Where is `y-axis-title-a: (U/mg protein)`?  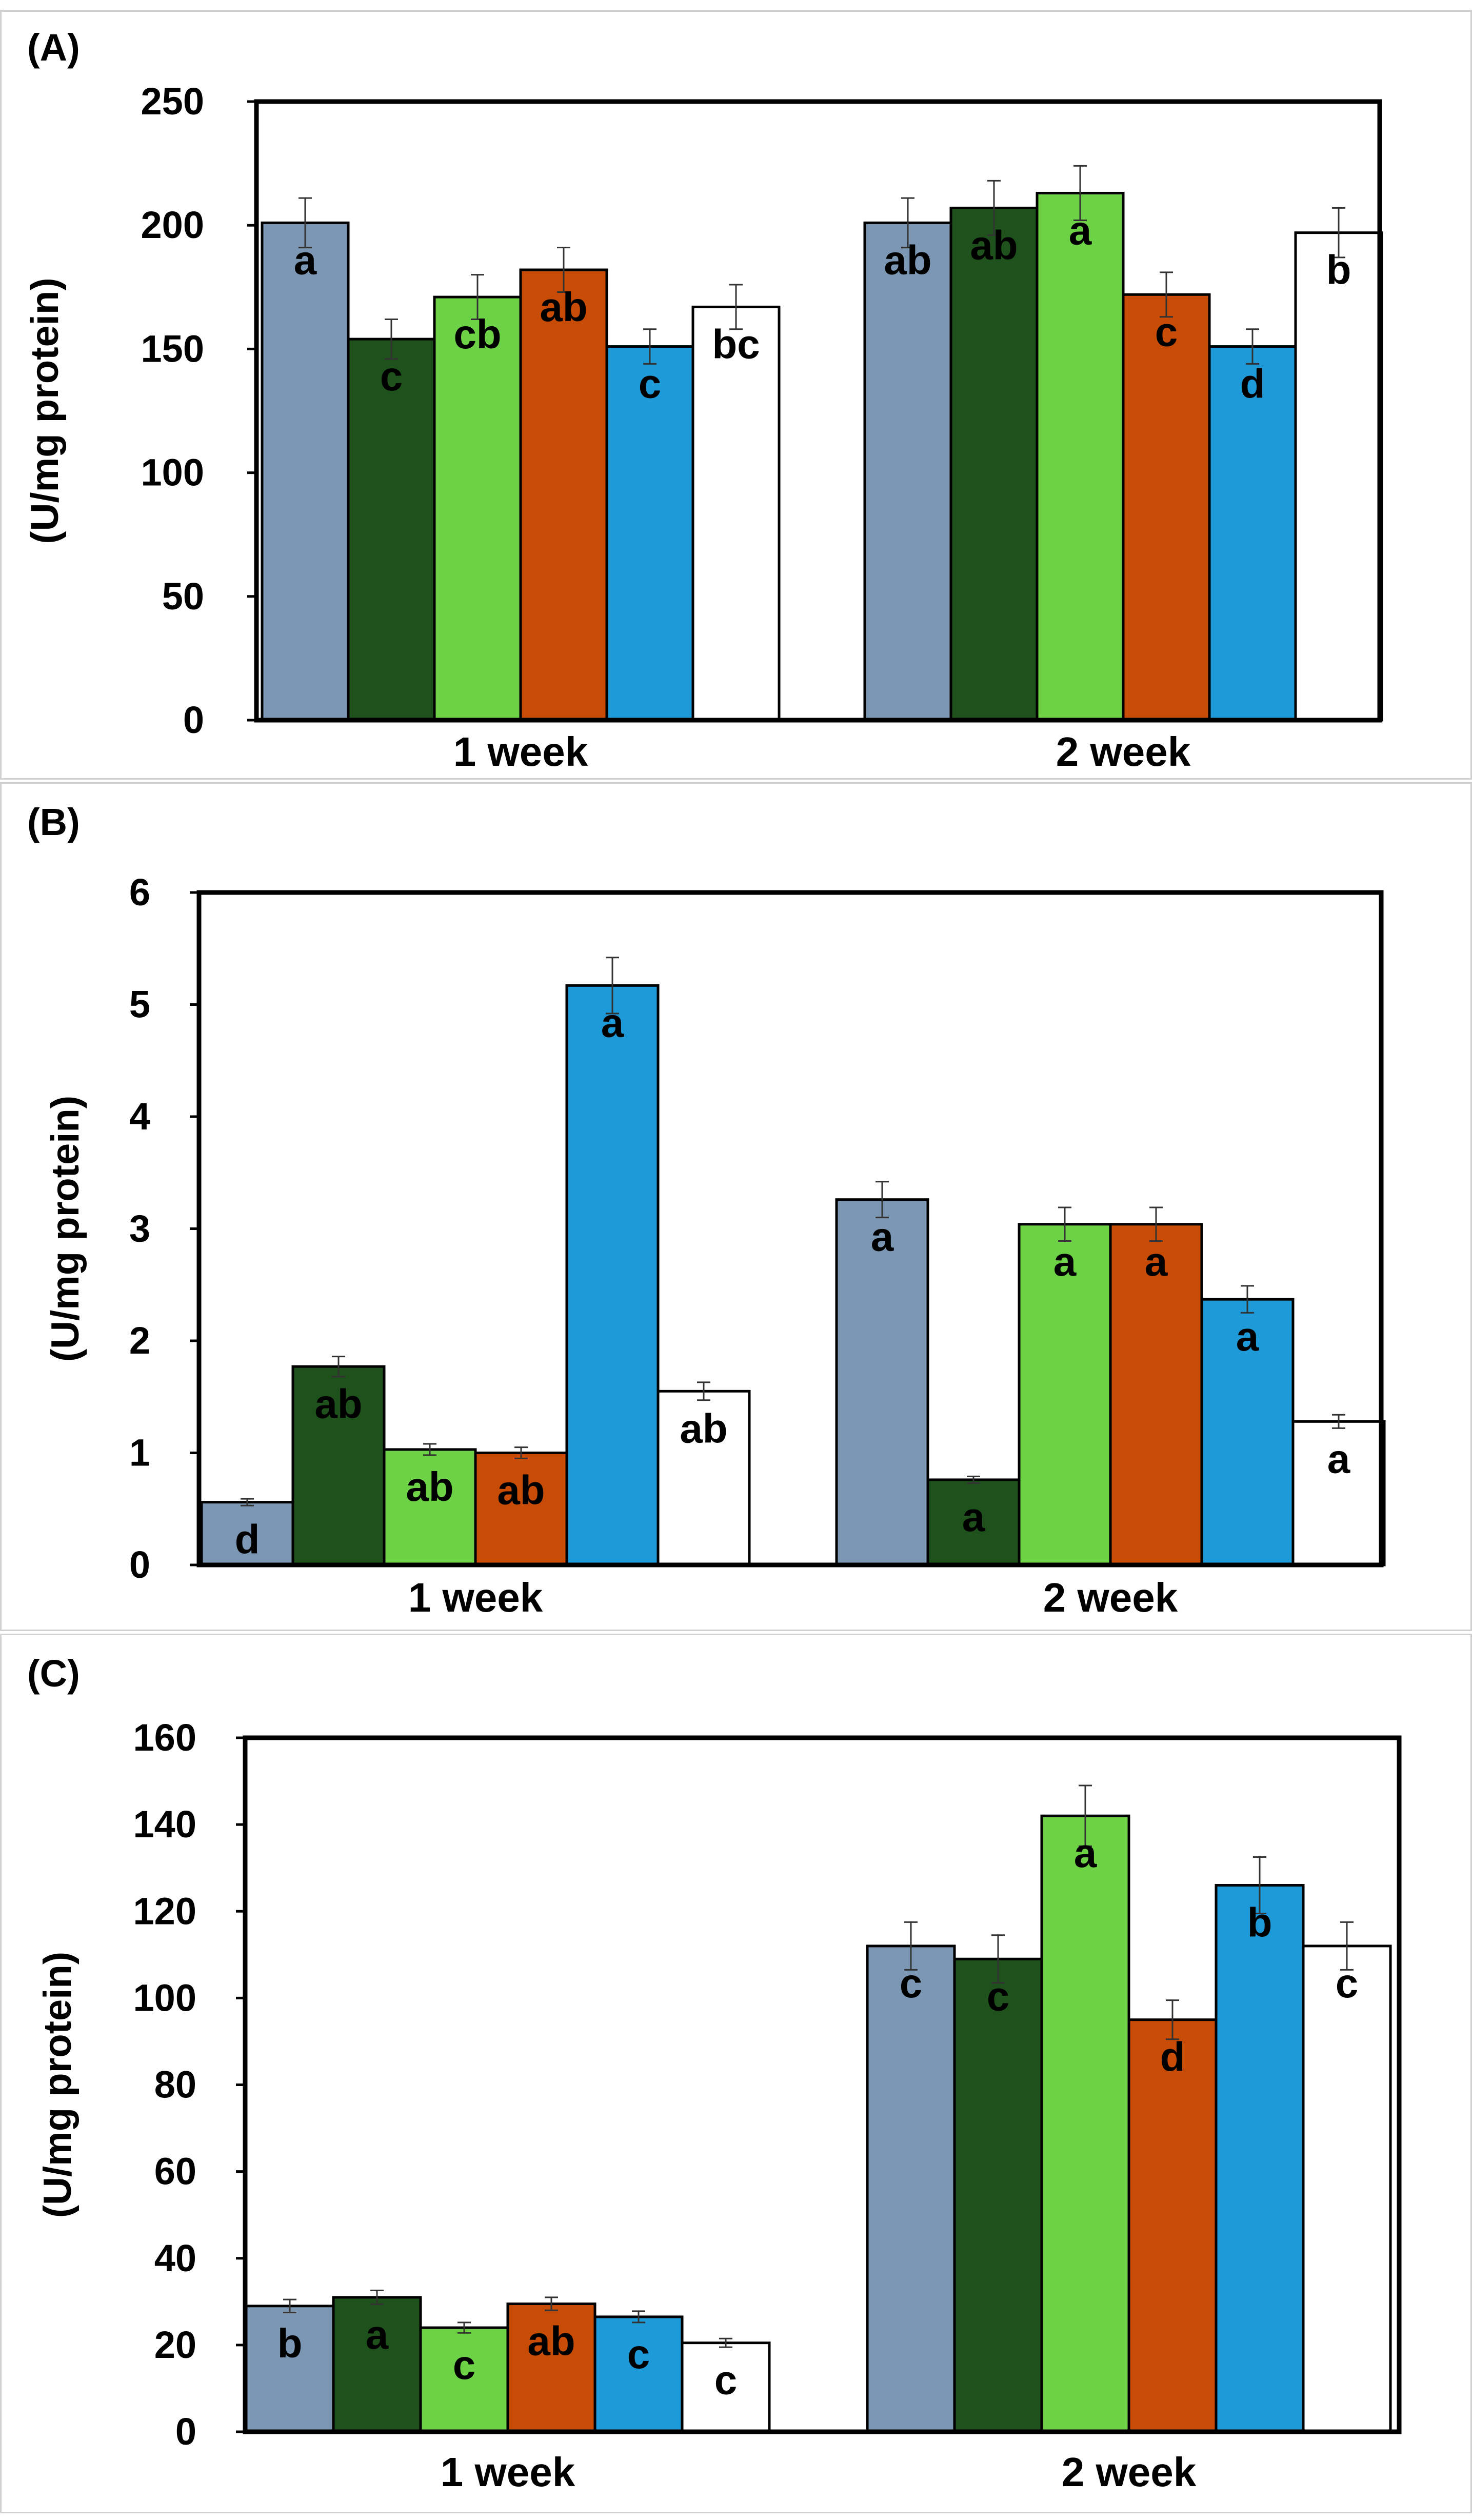
y-axis-title-a: (U/mg protein) is located at coordinates (45, 410).